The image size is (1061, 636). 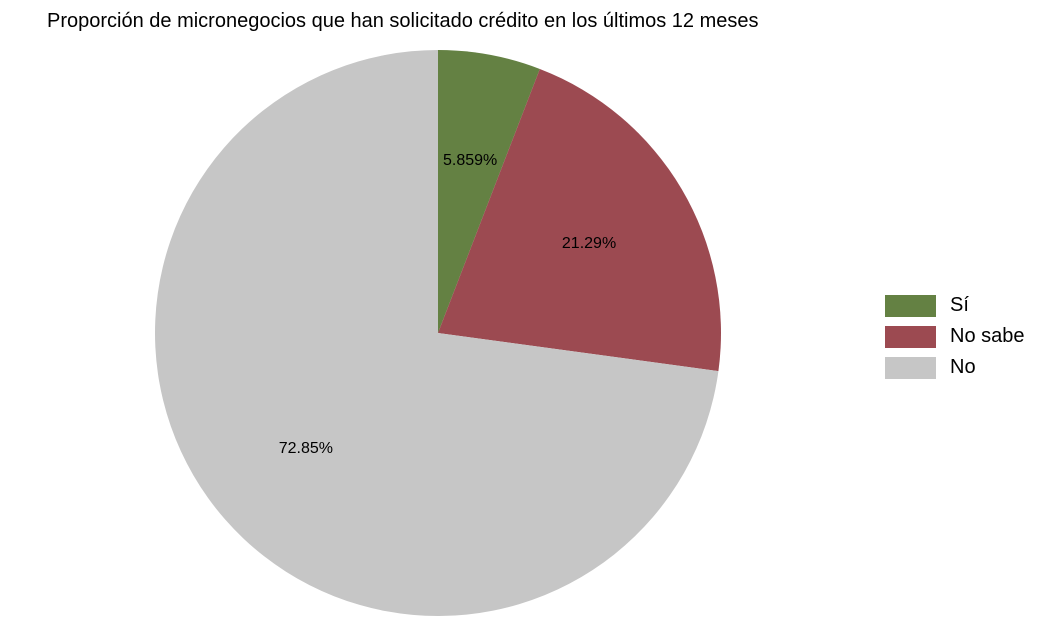 I want to click on legend-item-no-sabe: No sabe, so click(x=955, y=336).